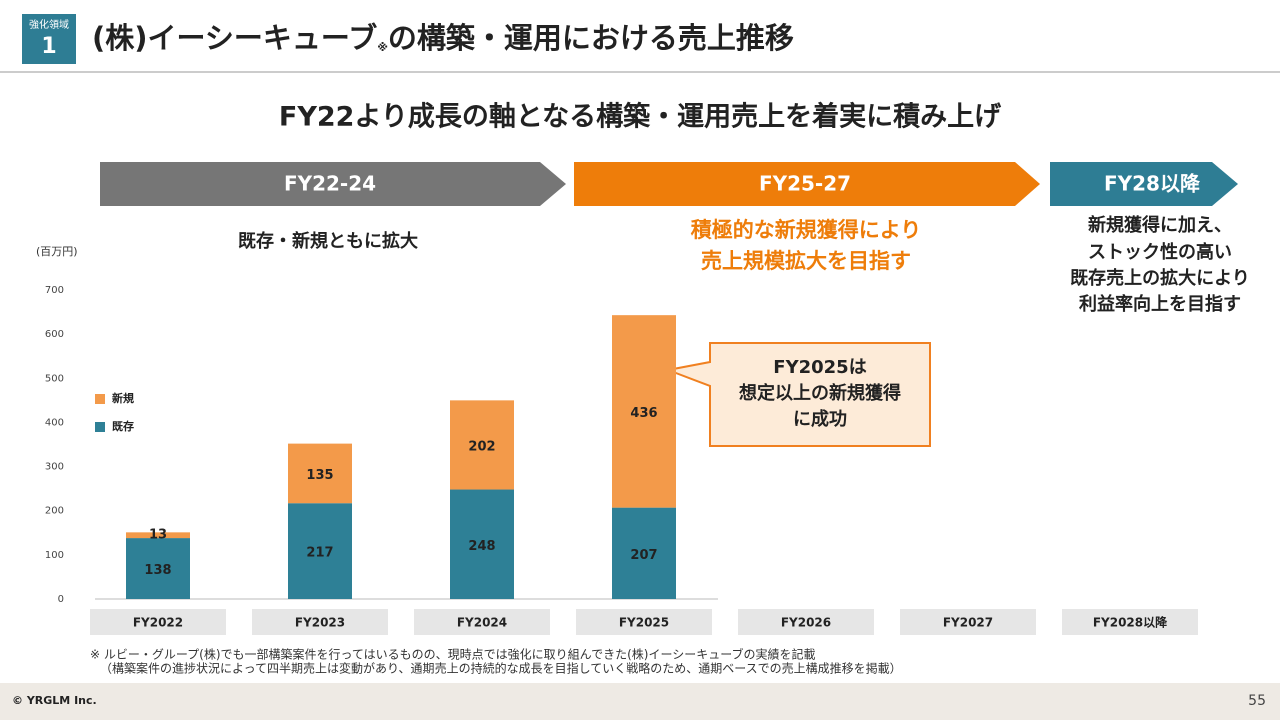 The width and height of the screenshot is (1280, 720). I want to click on x-tick-label: FY2022, so click(158, 623).